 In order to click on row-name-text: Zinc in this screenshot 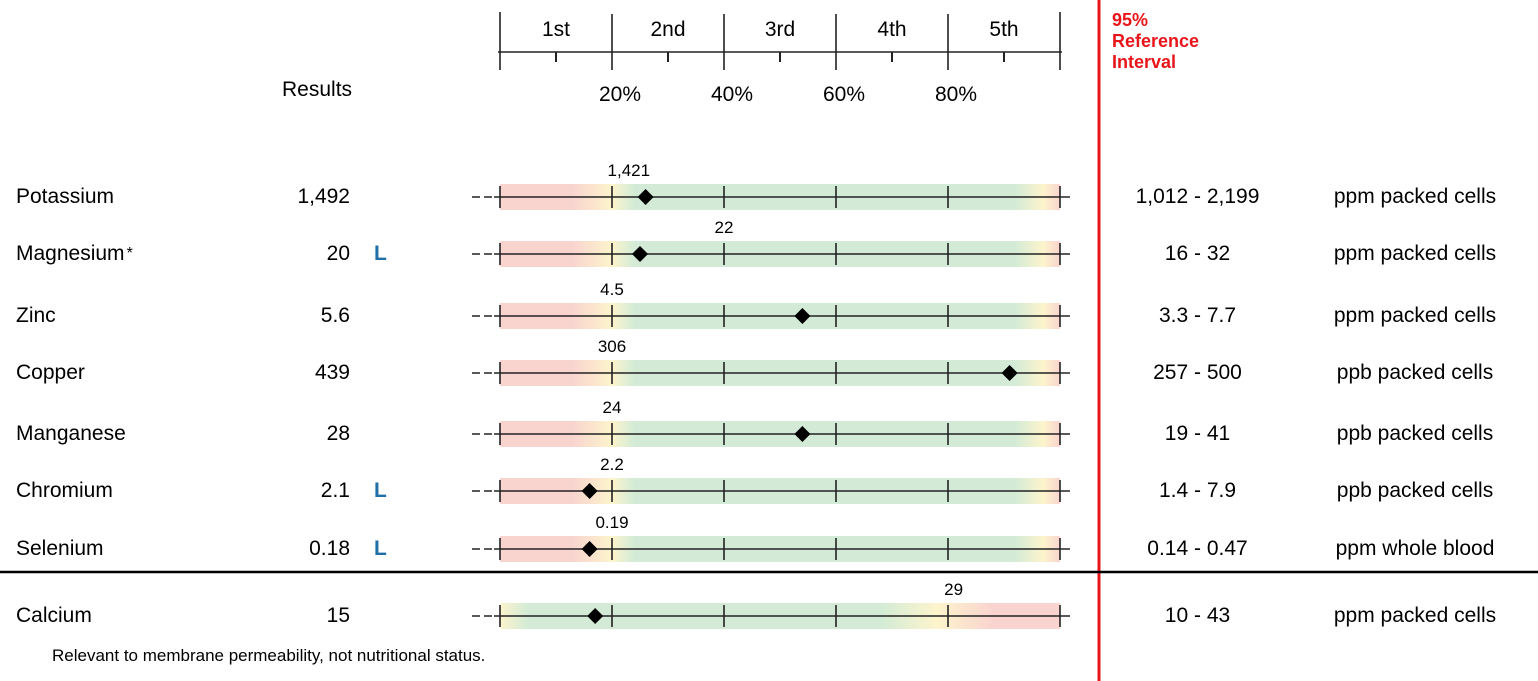, I will do `click(36, 315)`.